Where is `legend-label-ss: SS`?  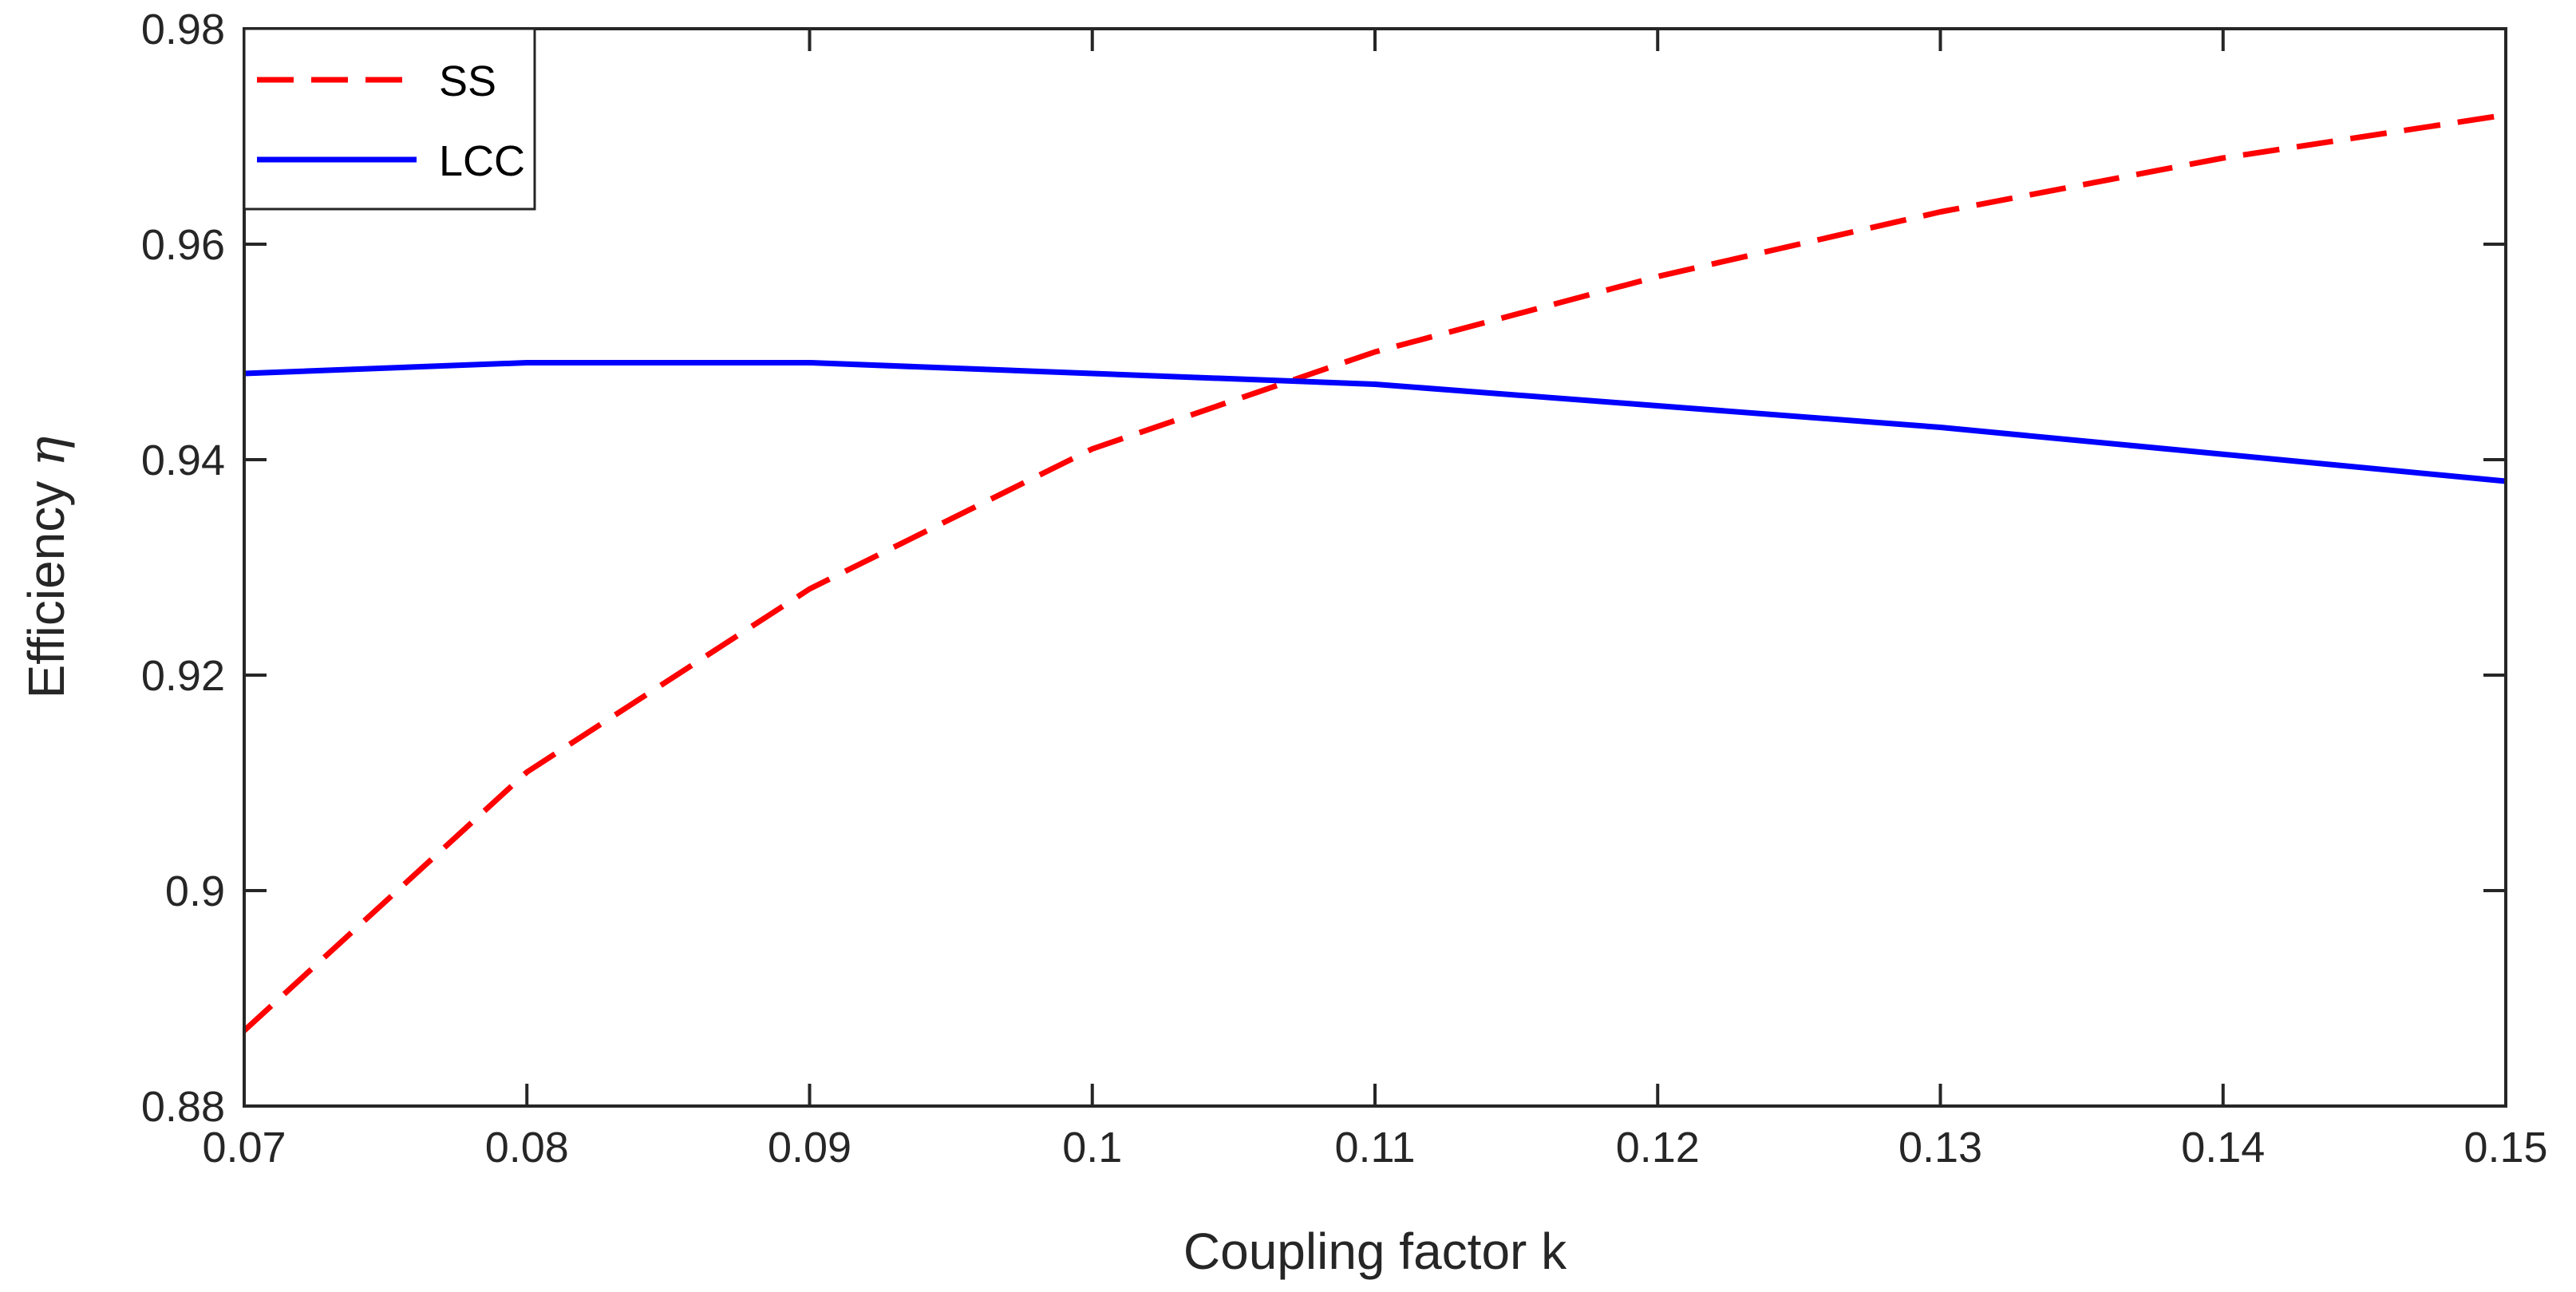
legend-label-ss: SS is located at coordinates (467, 81).